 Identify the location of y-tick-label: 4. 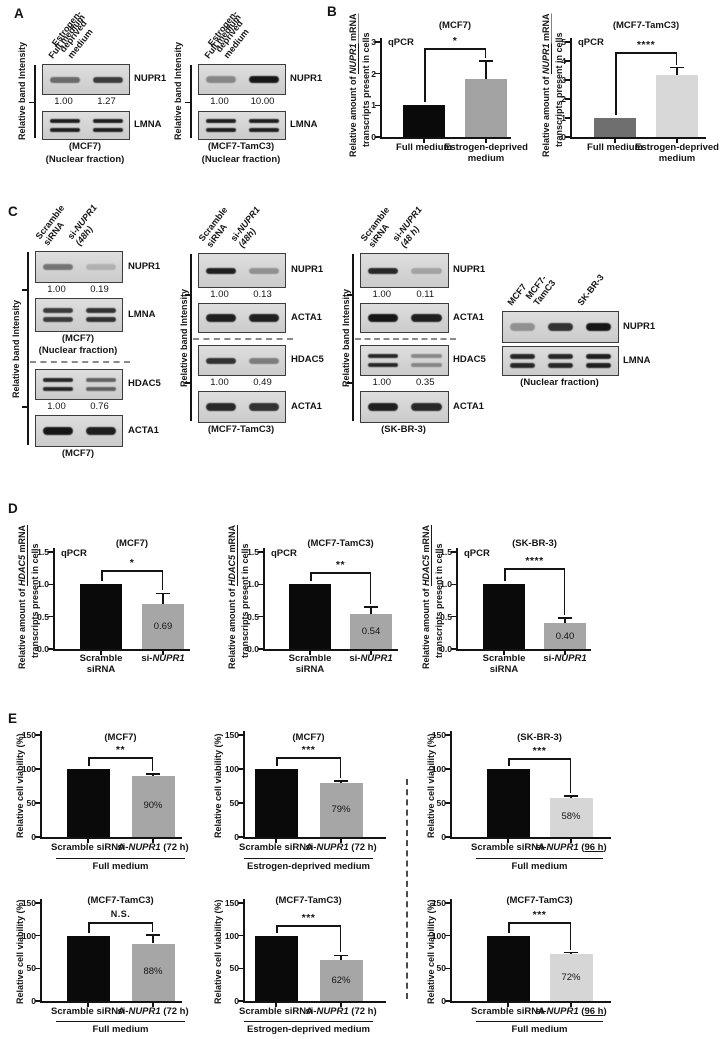
(563, 61).